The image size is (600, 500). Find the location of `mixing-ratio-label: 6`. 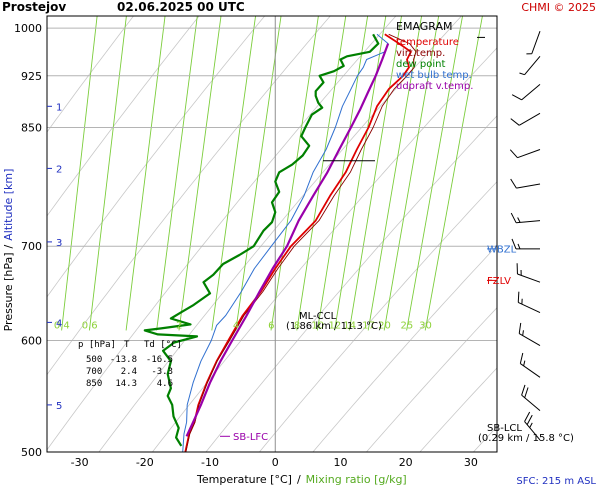

mixing-ratio-label: 6 is located at coordinates (271, 325).